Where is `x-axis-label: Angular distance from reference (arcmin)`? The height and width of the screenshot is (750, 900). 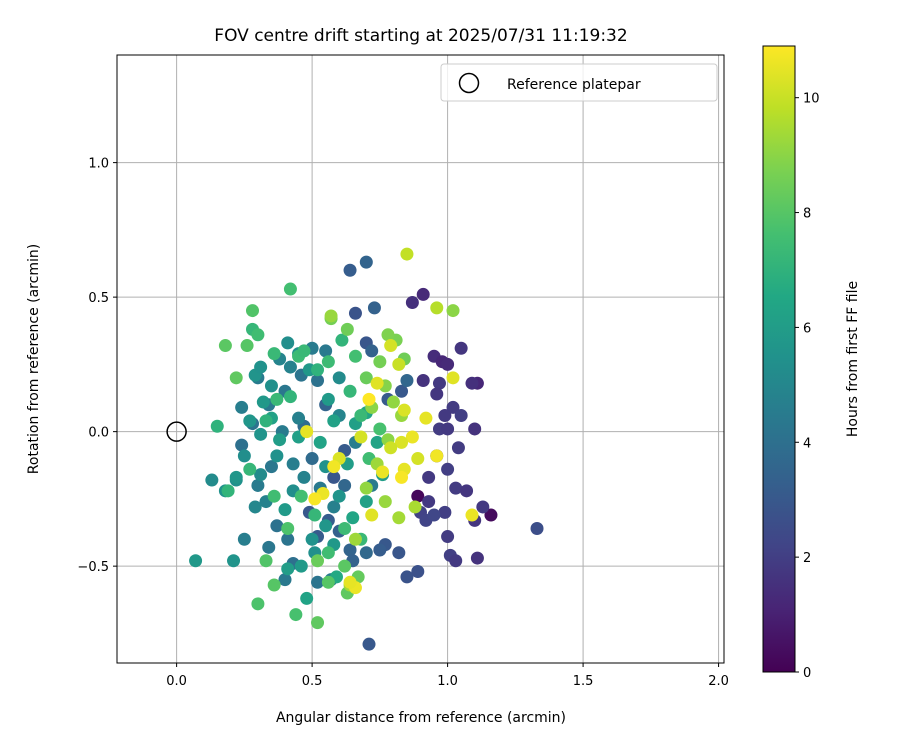
x-axis-label: Angular distance from reference (arcmin) is located at coordinates (421, 718).